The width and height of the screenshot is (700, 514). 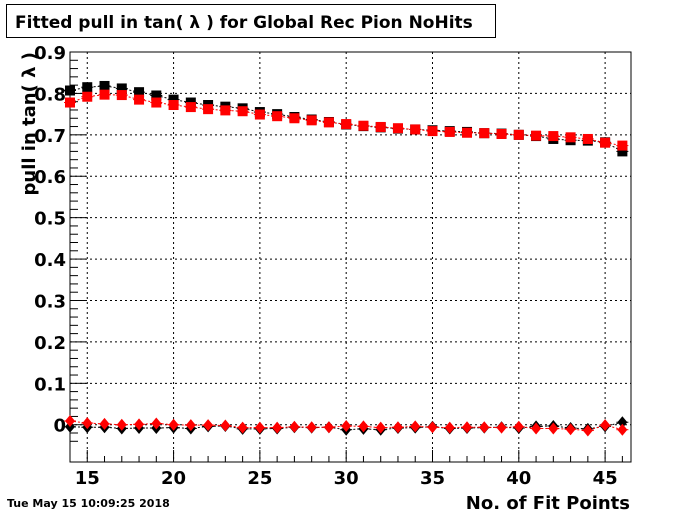 What do you see at coordinates (50, 384) in the screenshot?
I see `y-tick-label: 0.1` at bounding box center [50, 384].